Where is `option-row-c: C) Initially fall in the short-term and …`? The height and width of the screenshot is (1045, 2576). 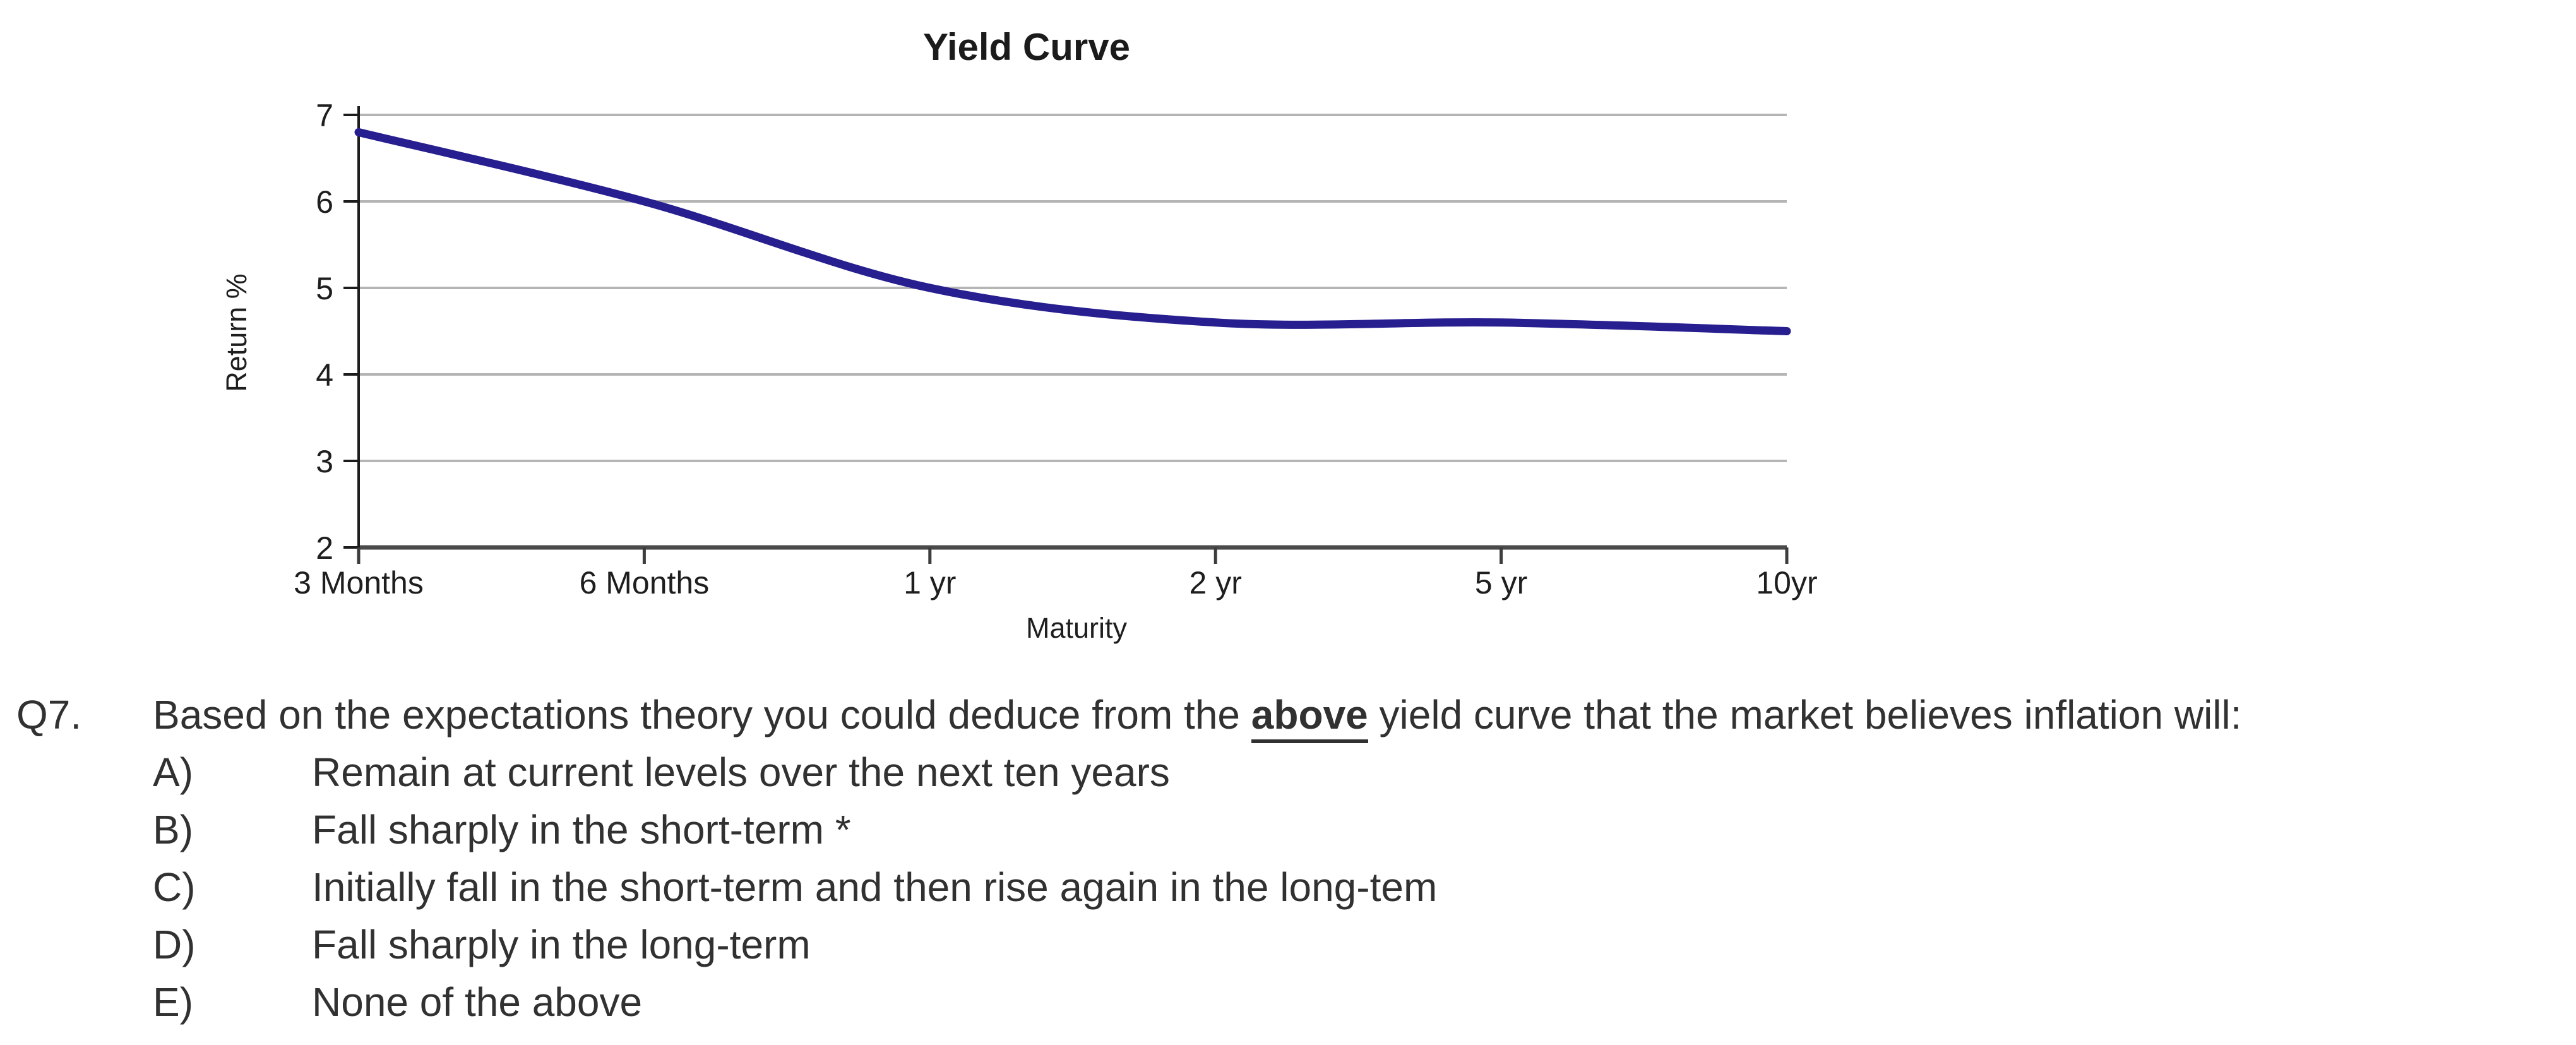
option-row-c: C) Initially fall in the short-term and … is located at coordinates (1288, 892).